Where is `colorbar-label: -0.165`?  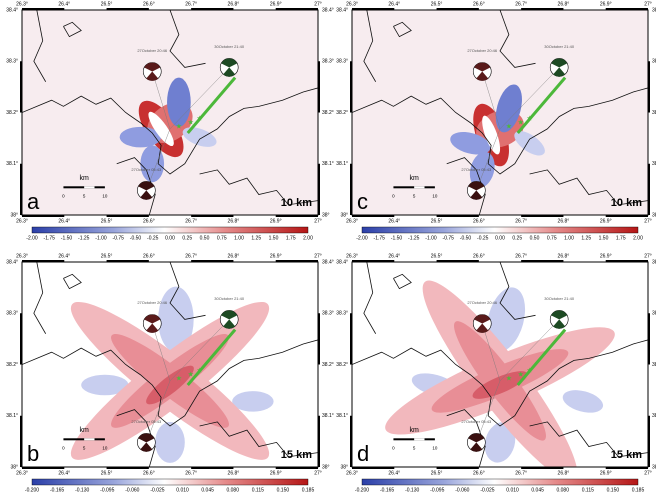 colorbar-label: -0.165 is located at coordinates (57, 490).